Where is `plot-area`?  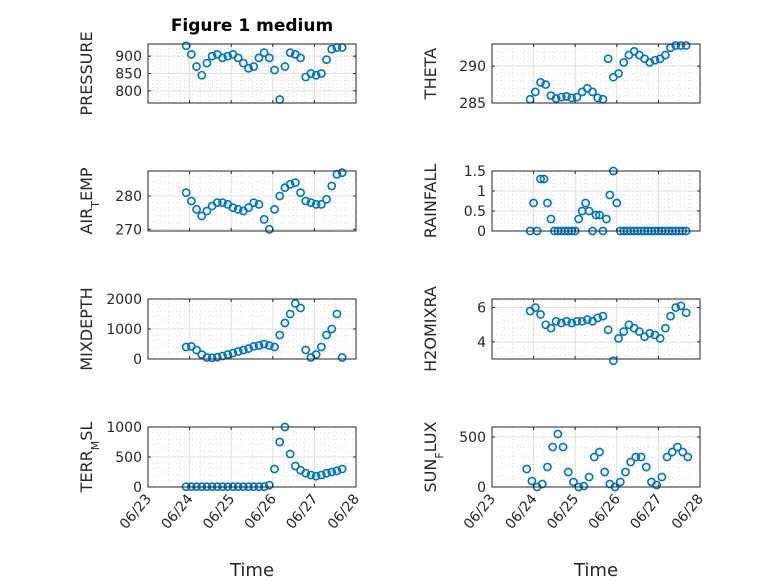
plot-area is located at coordinates (596, 201).